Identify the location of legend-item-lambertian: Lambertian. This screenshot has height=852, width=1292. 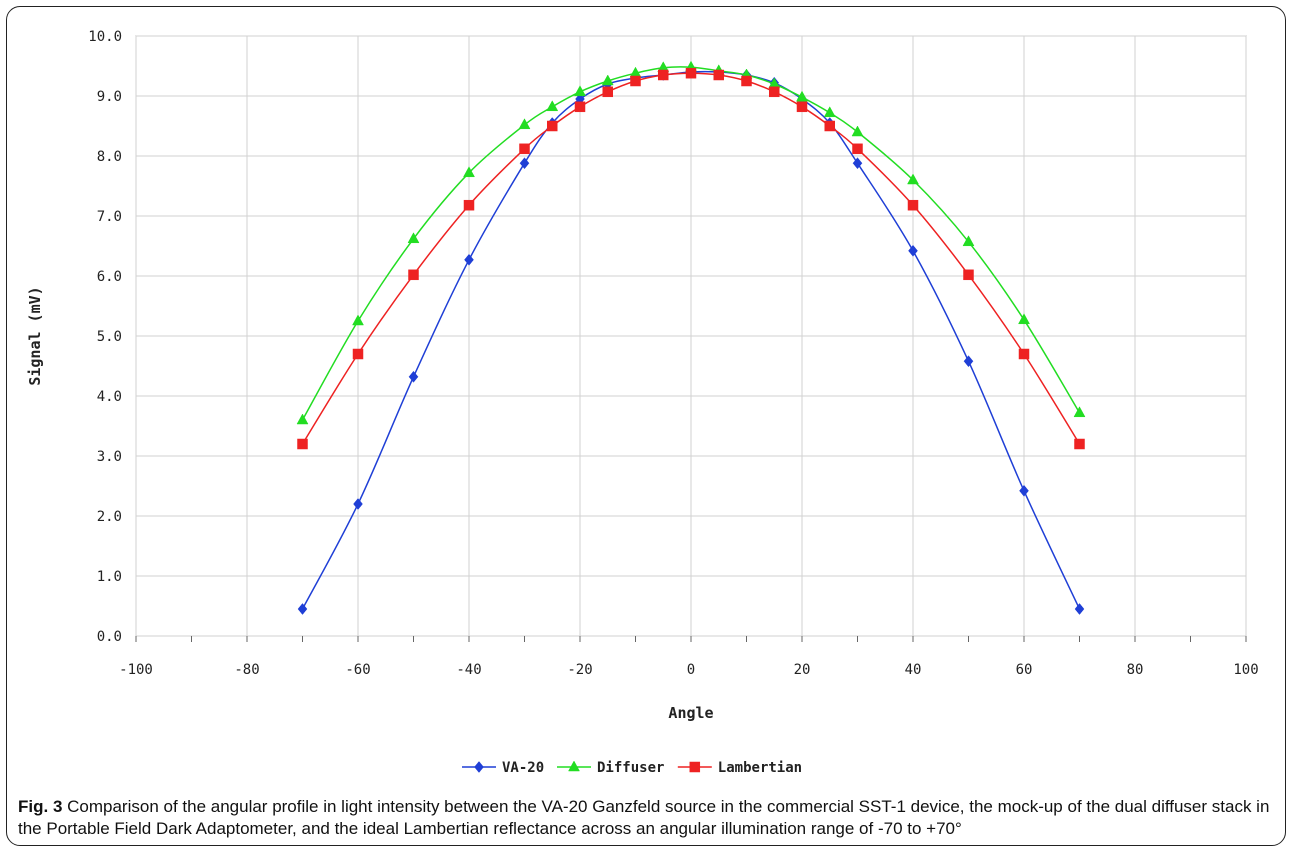
(739, 768).